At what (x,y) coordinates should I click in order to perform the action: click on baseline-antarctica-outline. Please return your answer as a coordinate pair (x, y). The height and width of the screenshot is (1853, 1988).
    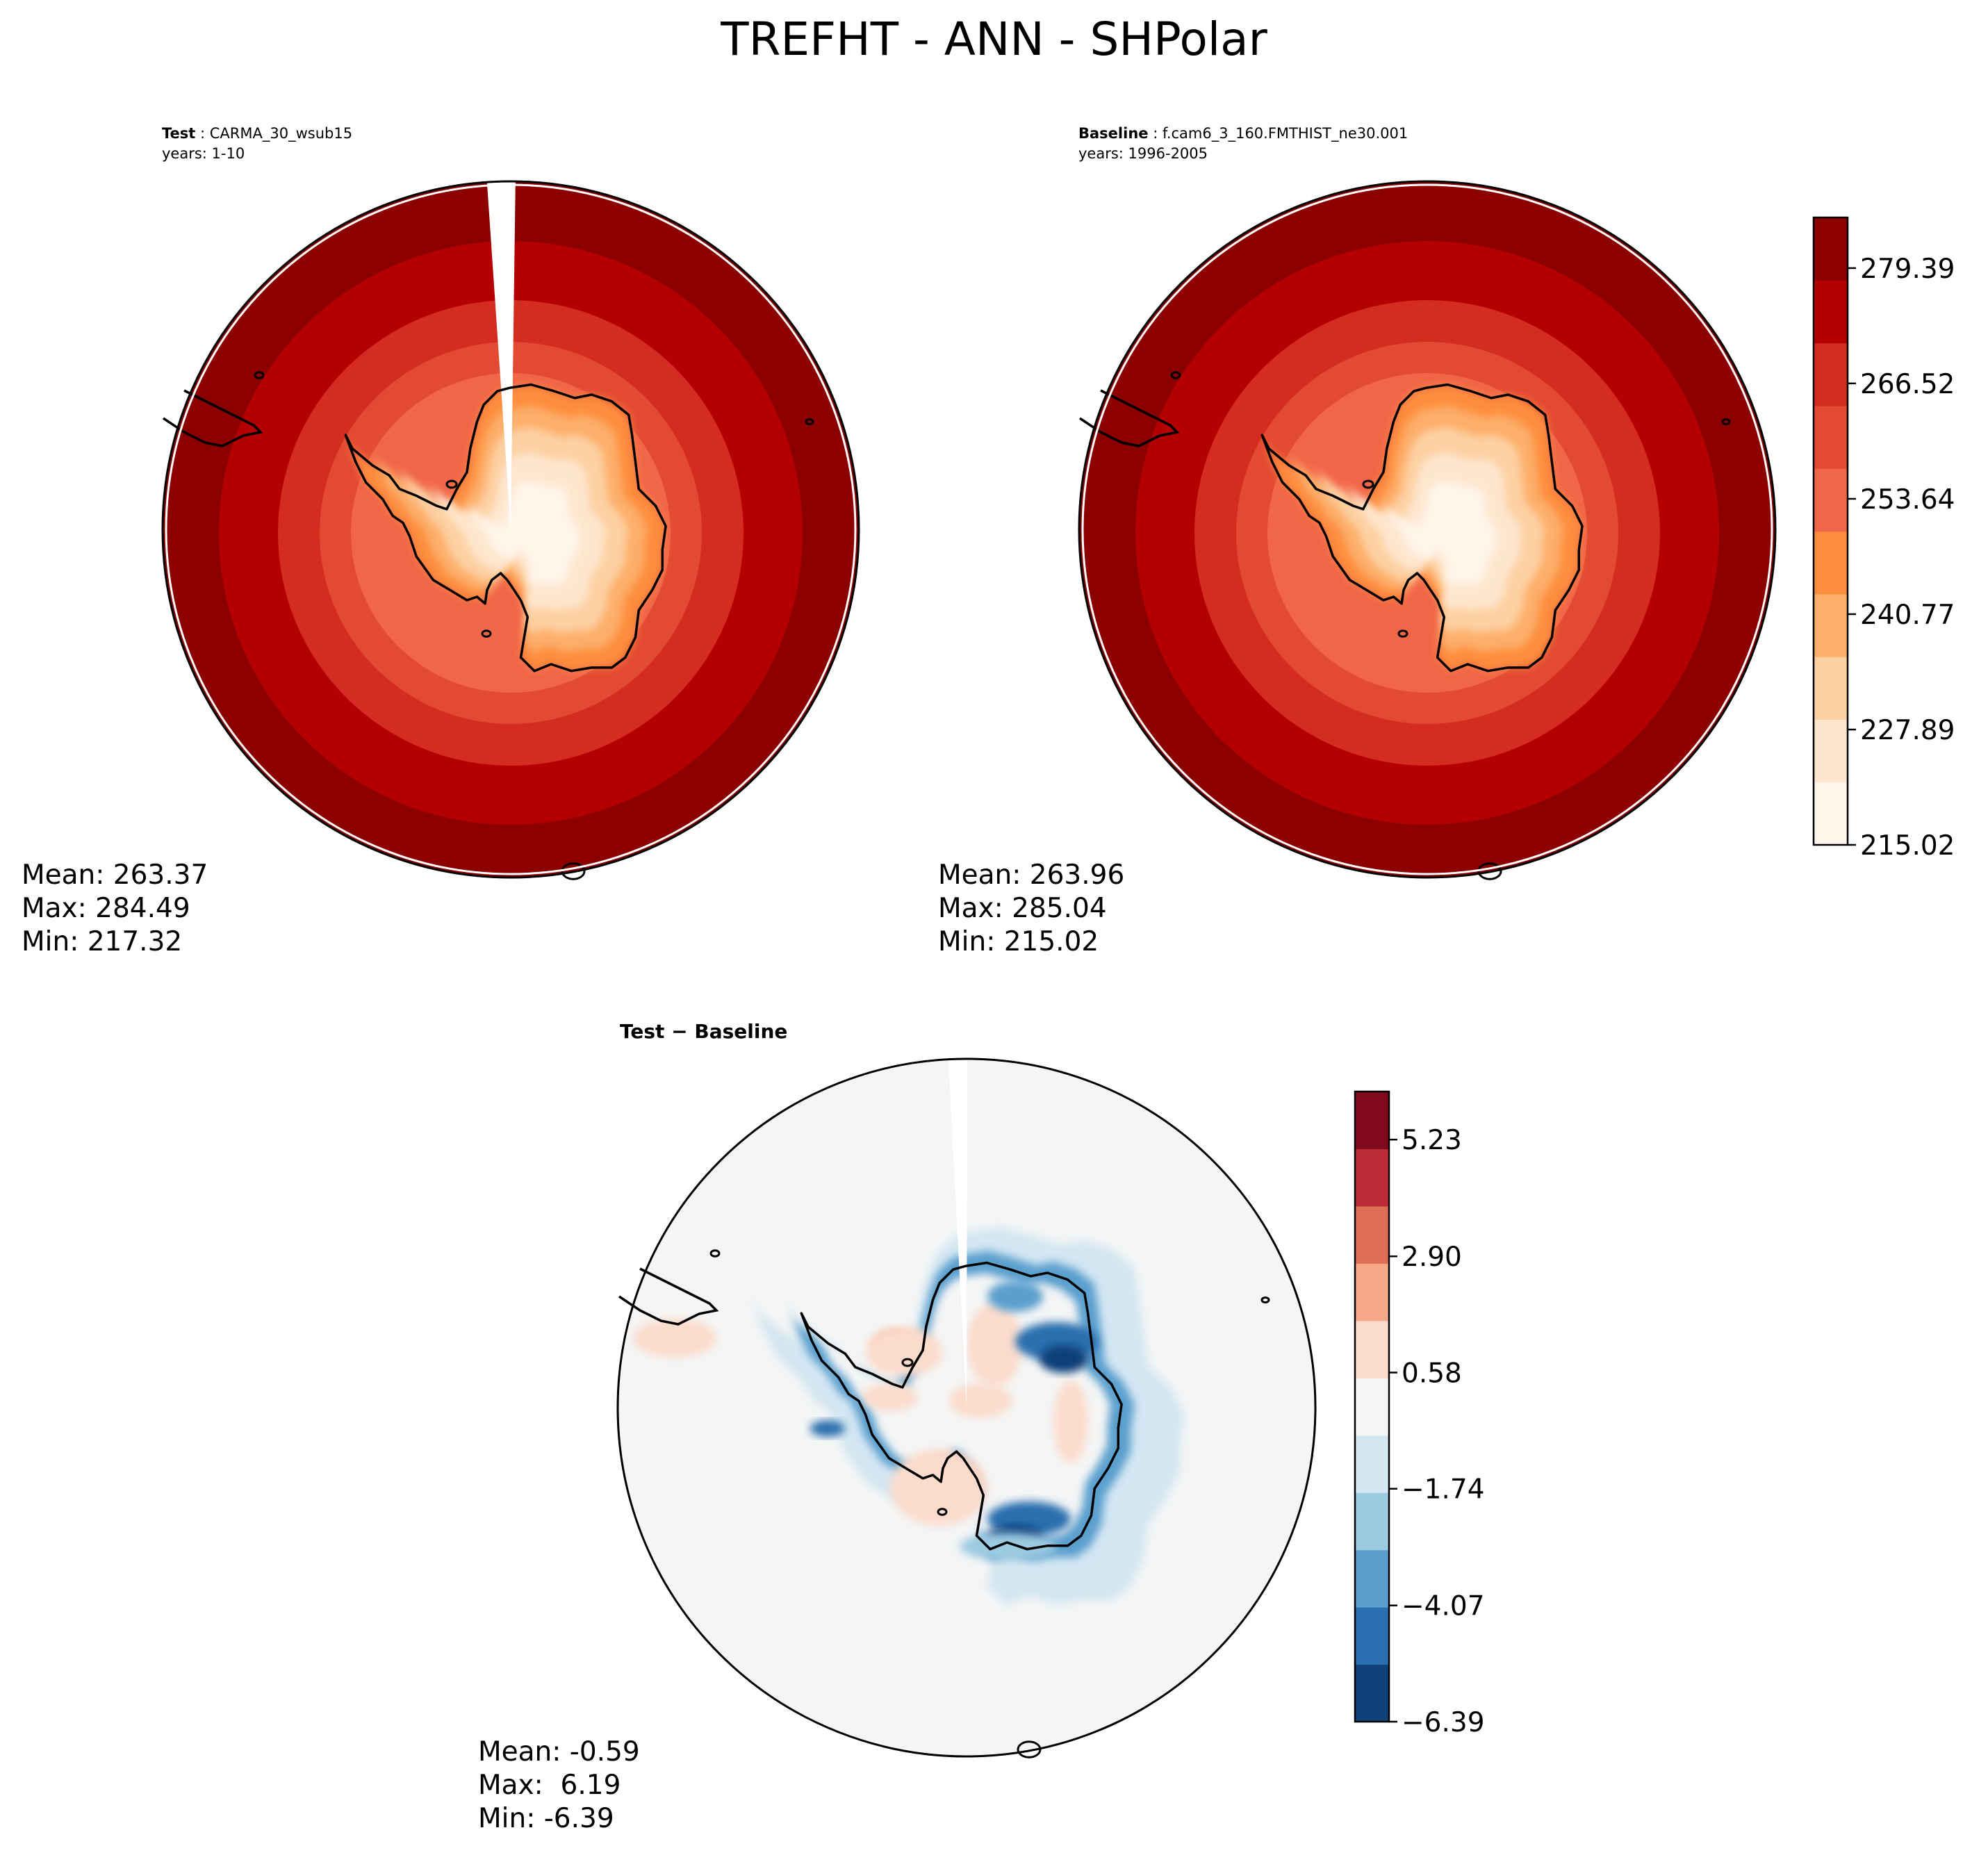
    Looking at the image, I should click on (1422, 528).